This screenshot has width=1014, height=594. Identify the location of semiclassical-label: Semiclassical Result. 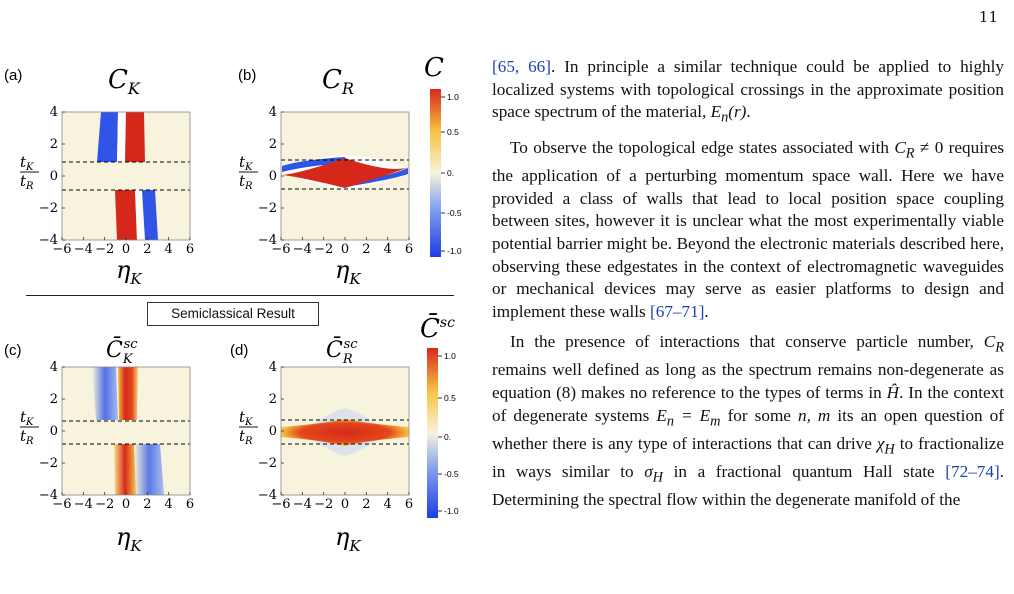
(233, 314).